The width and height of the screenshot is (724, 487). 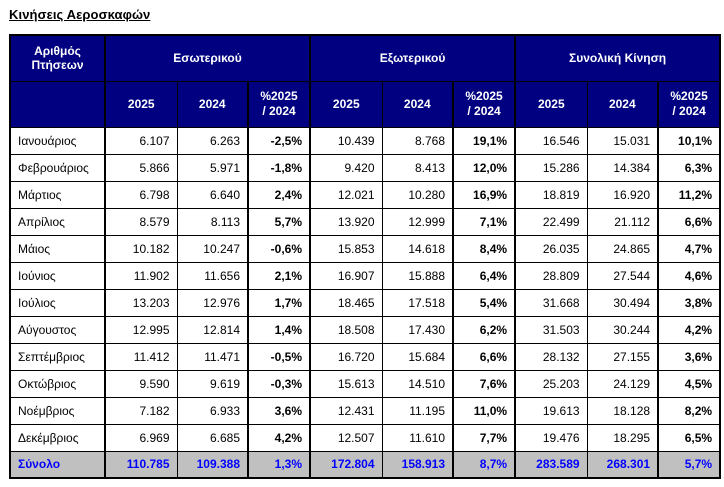 What do you see at coordinates (278, 140) in the screenshot?
I see `cell-domestic-pct: -2,5%` at bounding box center [278, 140].